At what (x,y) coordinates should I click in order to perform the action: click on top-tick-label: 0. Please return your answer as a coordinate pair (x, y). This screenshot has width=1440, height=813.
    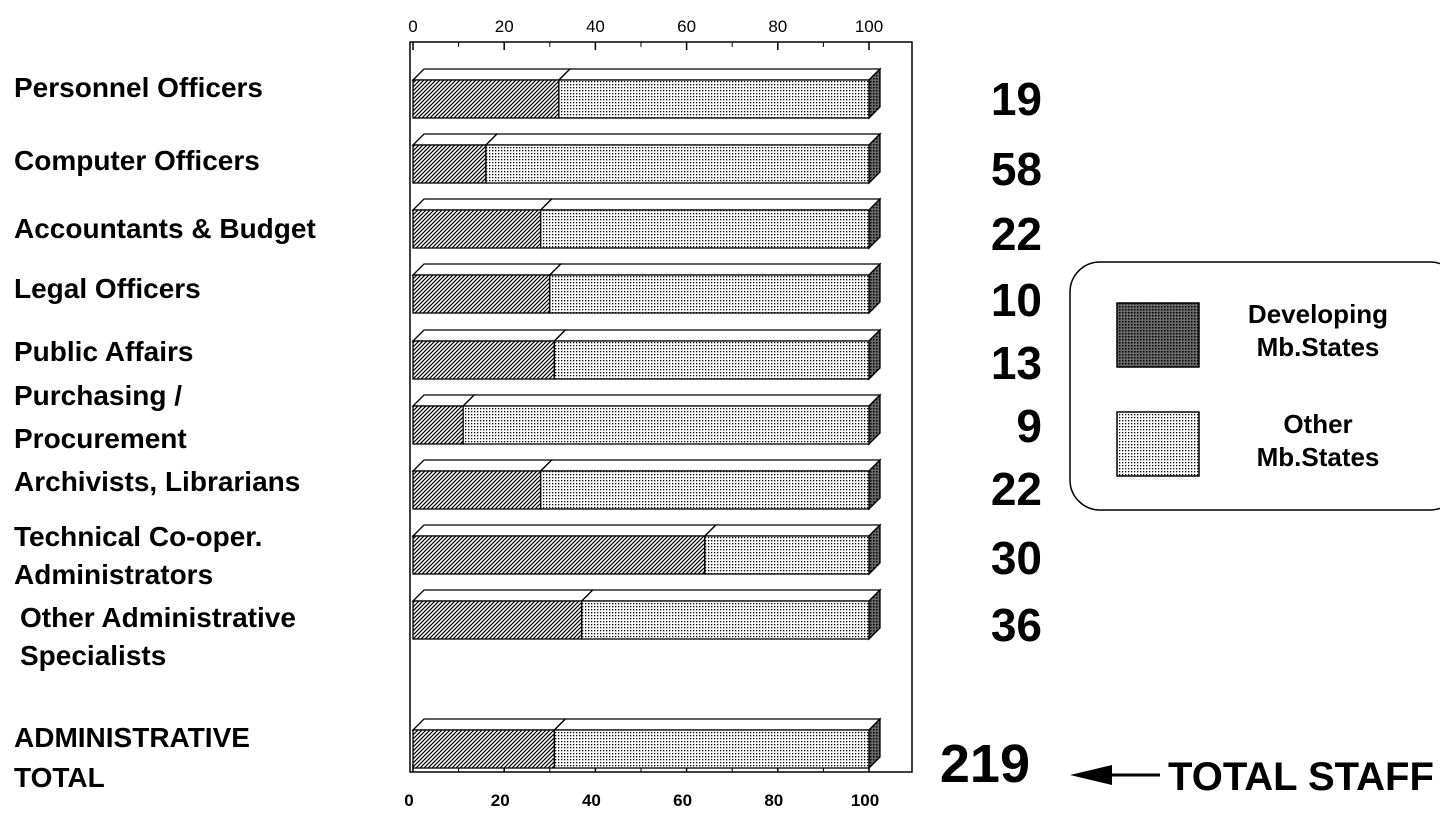
    Looking at the image, I should click on (412, 26).